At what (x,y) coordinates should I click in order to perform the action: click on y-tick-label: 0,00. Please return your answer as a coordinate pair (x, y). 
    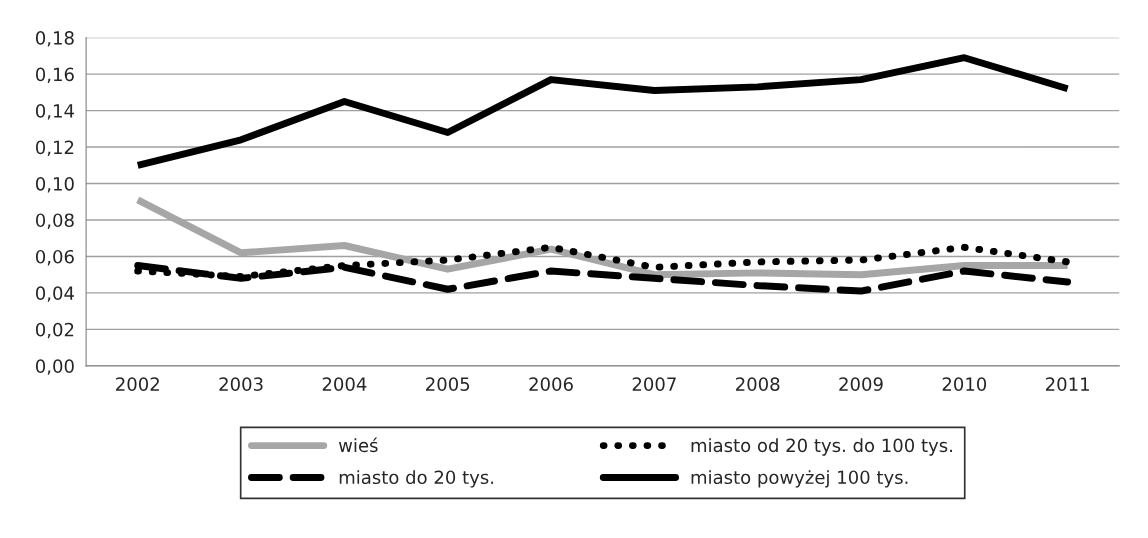
    Looking at the image, I should click on (54, 367).